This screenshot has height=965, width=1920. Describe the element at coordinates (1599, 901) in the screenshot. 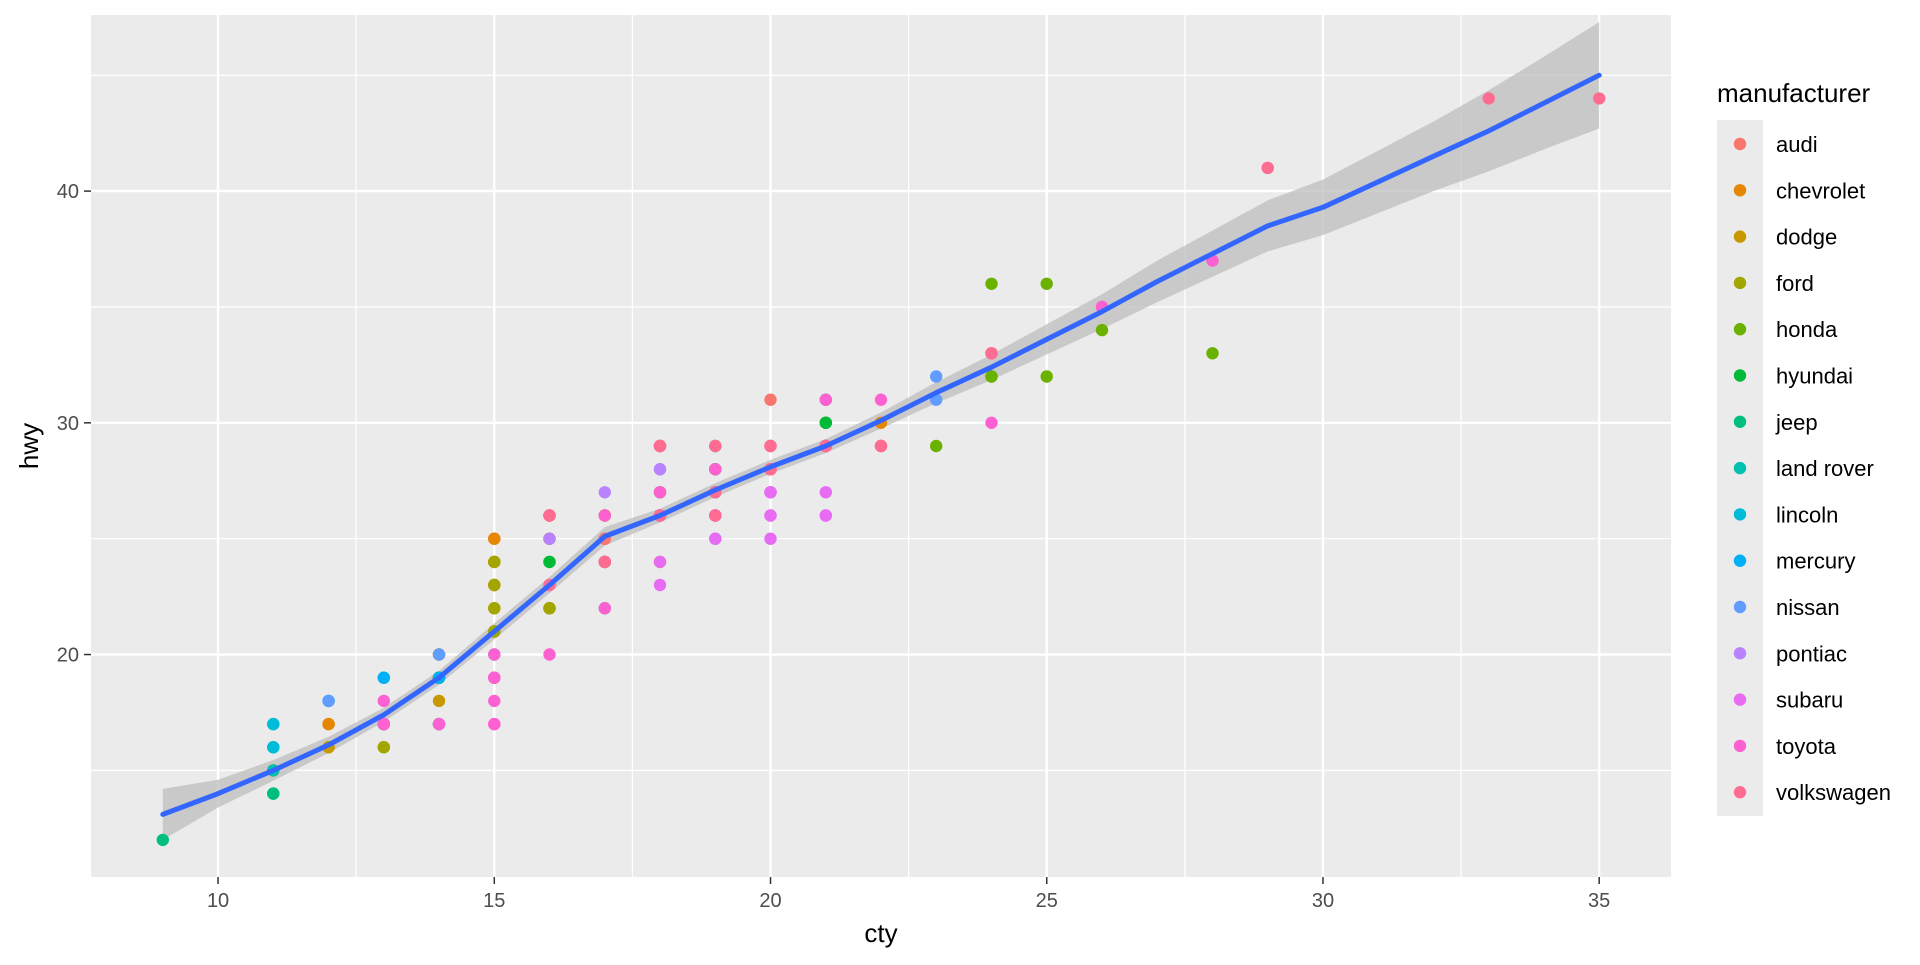

I see `x-tick-label: 35` at that location.